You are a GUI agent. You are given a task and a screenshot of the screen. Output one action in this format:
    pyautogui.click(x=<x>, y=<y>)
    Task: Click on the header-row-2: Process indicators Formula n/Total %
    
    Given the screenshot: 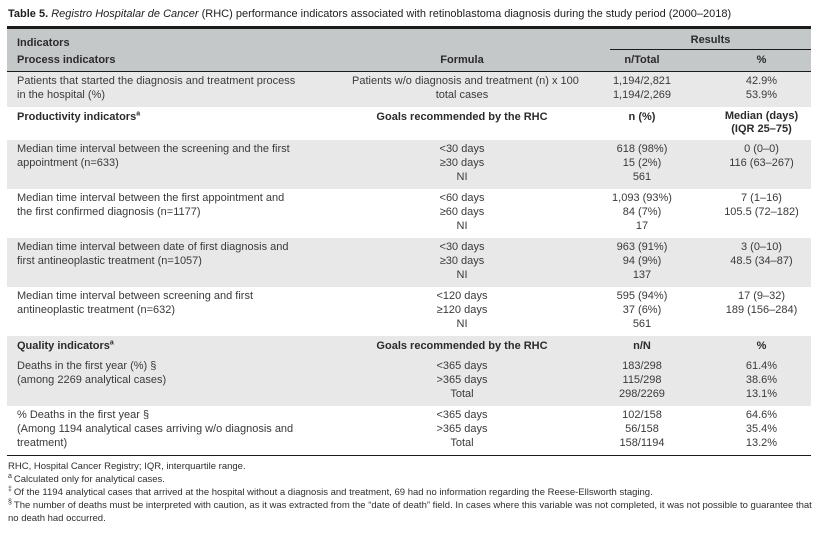 What is the action you would take?
    pyautogui.click(x=409, y=60)
    